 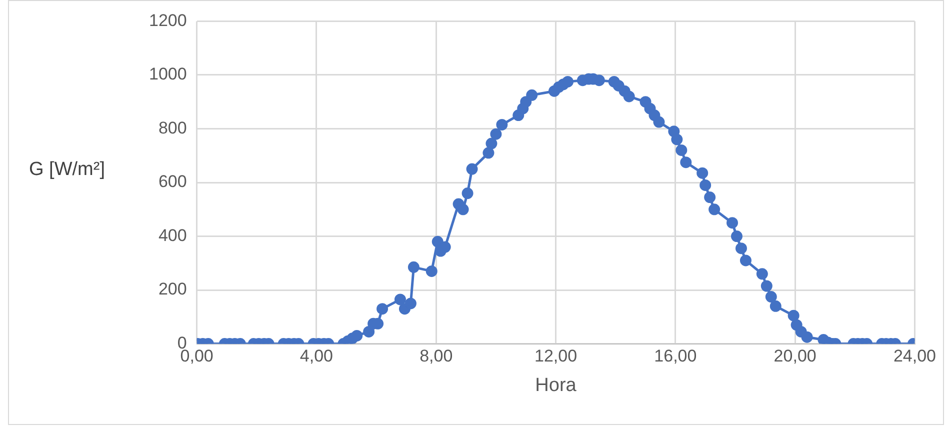 I want to click on x-tick-label: 4,00, so click(x=317, y=356).